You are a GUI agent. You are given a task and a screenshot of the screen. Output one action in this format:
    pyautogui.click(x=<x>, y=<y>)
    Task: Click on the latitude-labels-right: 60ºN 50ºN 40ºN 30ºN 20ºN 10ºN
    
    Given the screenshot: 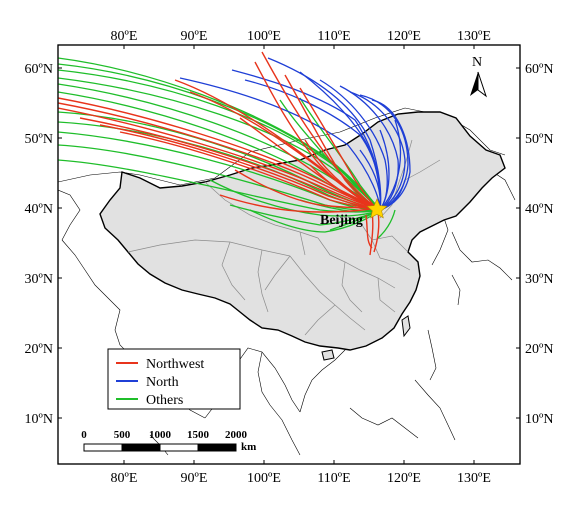 What is the action you would take?
    pyautogui.click(x=539, y=244)
    